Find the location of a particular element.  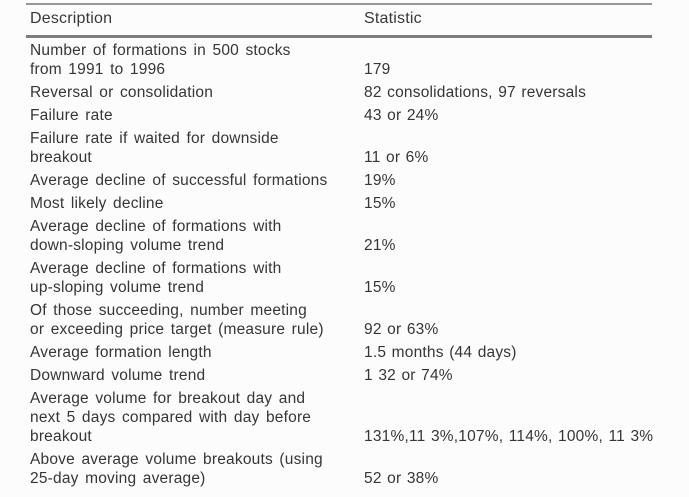

description-cell: Average decline of successful formations is located at coordinates (179, 180).